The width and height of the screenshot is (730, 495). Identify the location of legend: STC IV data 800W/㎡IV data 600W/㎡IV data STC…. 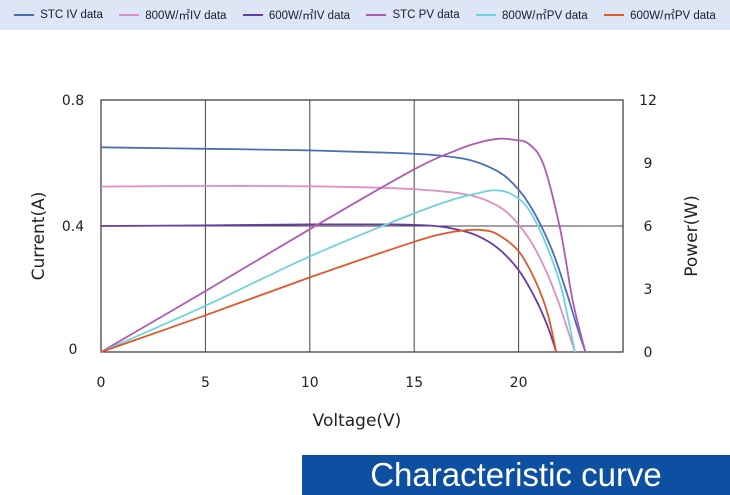
(365, 15).